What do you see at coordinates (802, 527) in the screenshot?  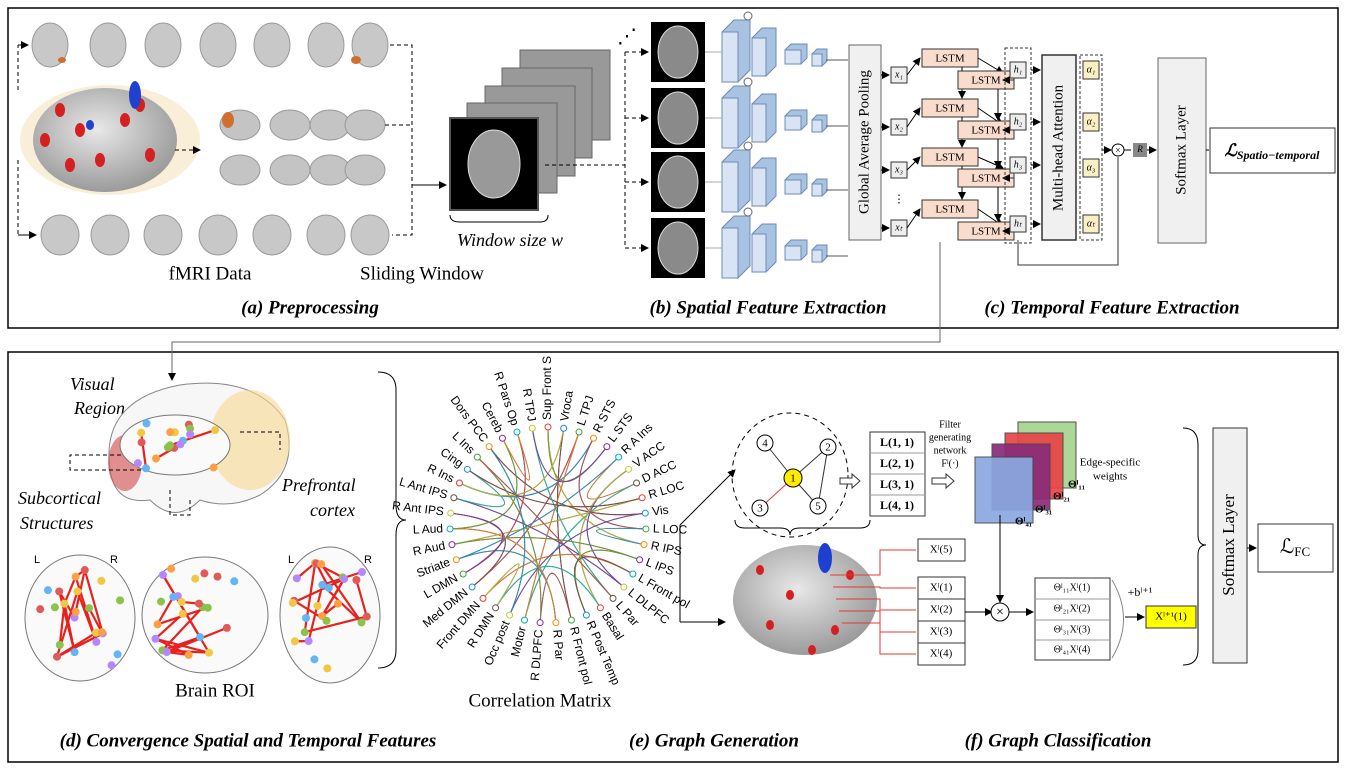 I see `graph-brace` at bounding box center [802, 527].